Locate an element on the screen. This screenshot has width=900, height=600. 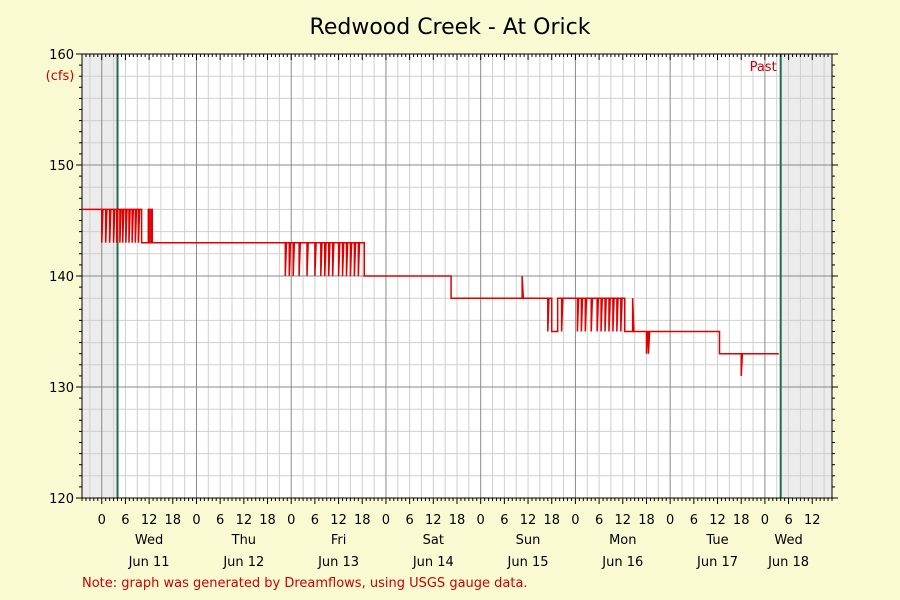
day-name-label: Mon is located at coordinates (622, 540).